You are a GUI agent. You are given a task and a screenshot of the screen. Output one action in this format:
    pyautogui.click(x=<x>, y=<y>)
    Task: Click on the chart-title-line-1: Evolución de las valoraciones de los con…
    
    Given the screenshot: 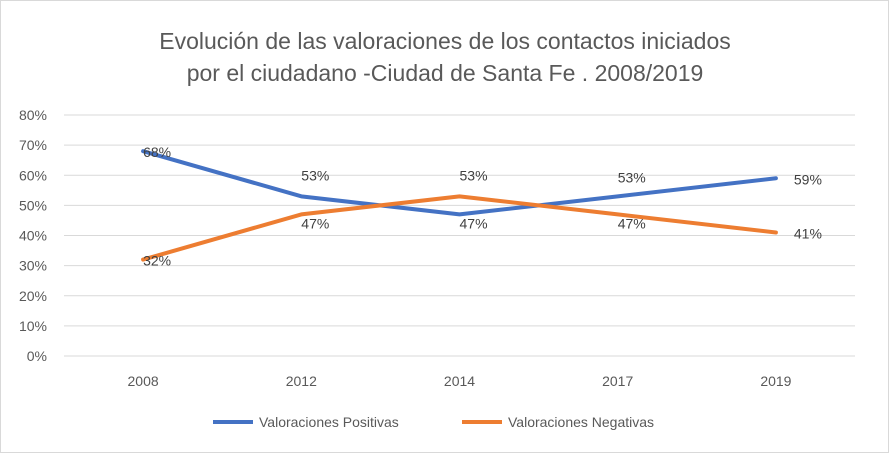 What is the action you would take?
    pyautogui.click(x=445, y=41)
    